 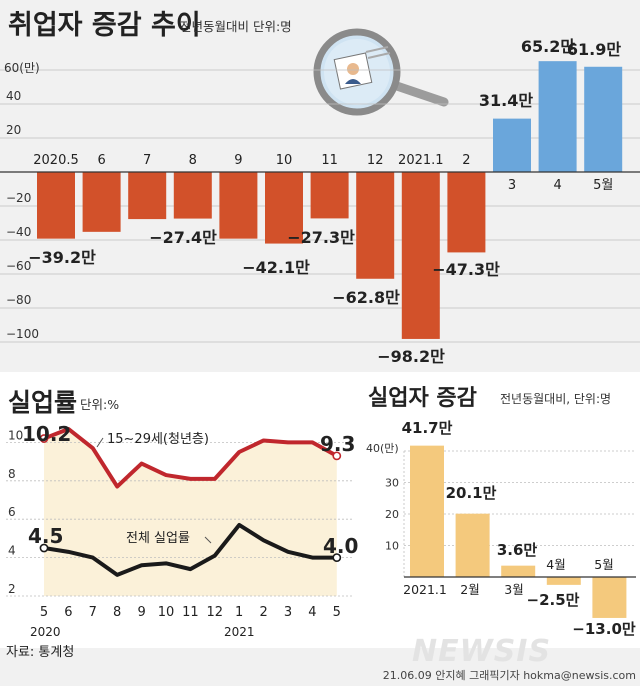 What do you see at coordinates (425, 589) in the screenshot?
I see `unemployed-x-label: 2021.1` at bounding box center [425, 589].